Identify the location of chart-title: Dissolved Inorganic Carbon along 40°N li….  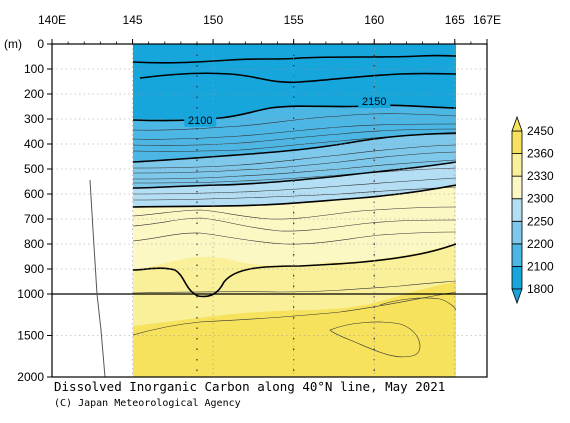
(249, 386).